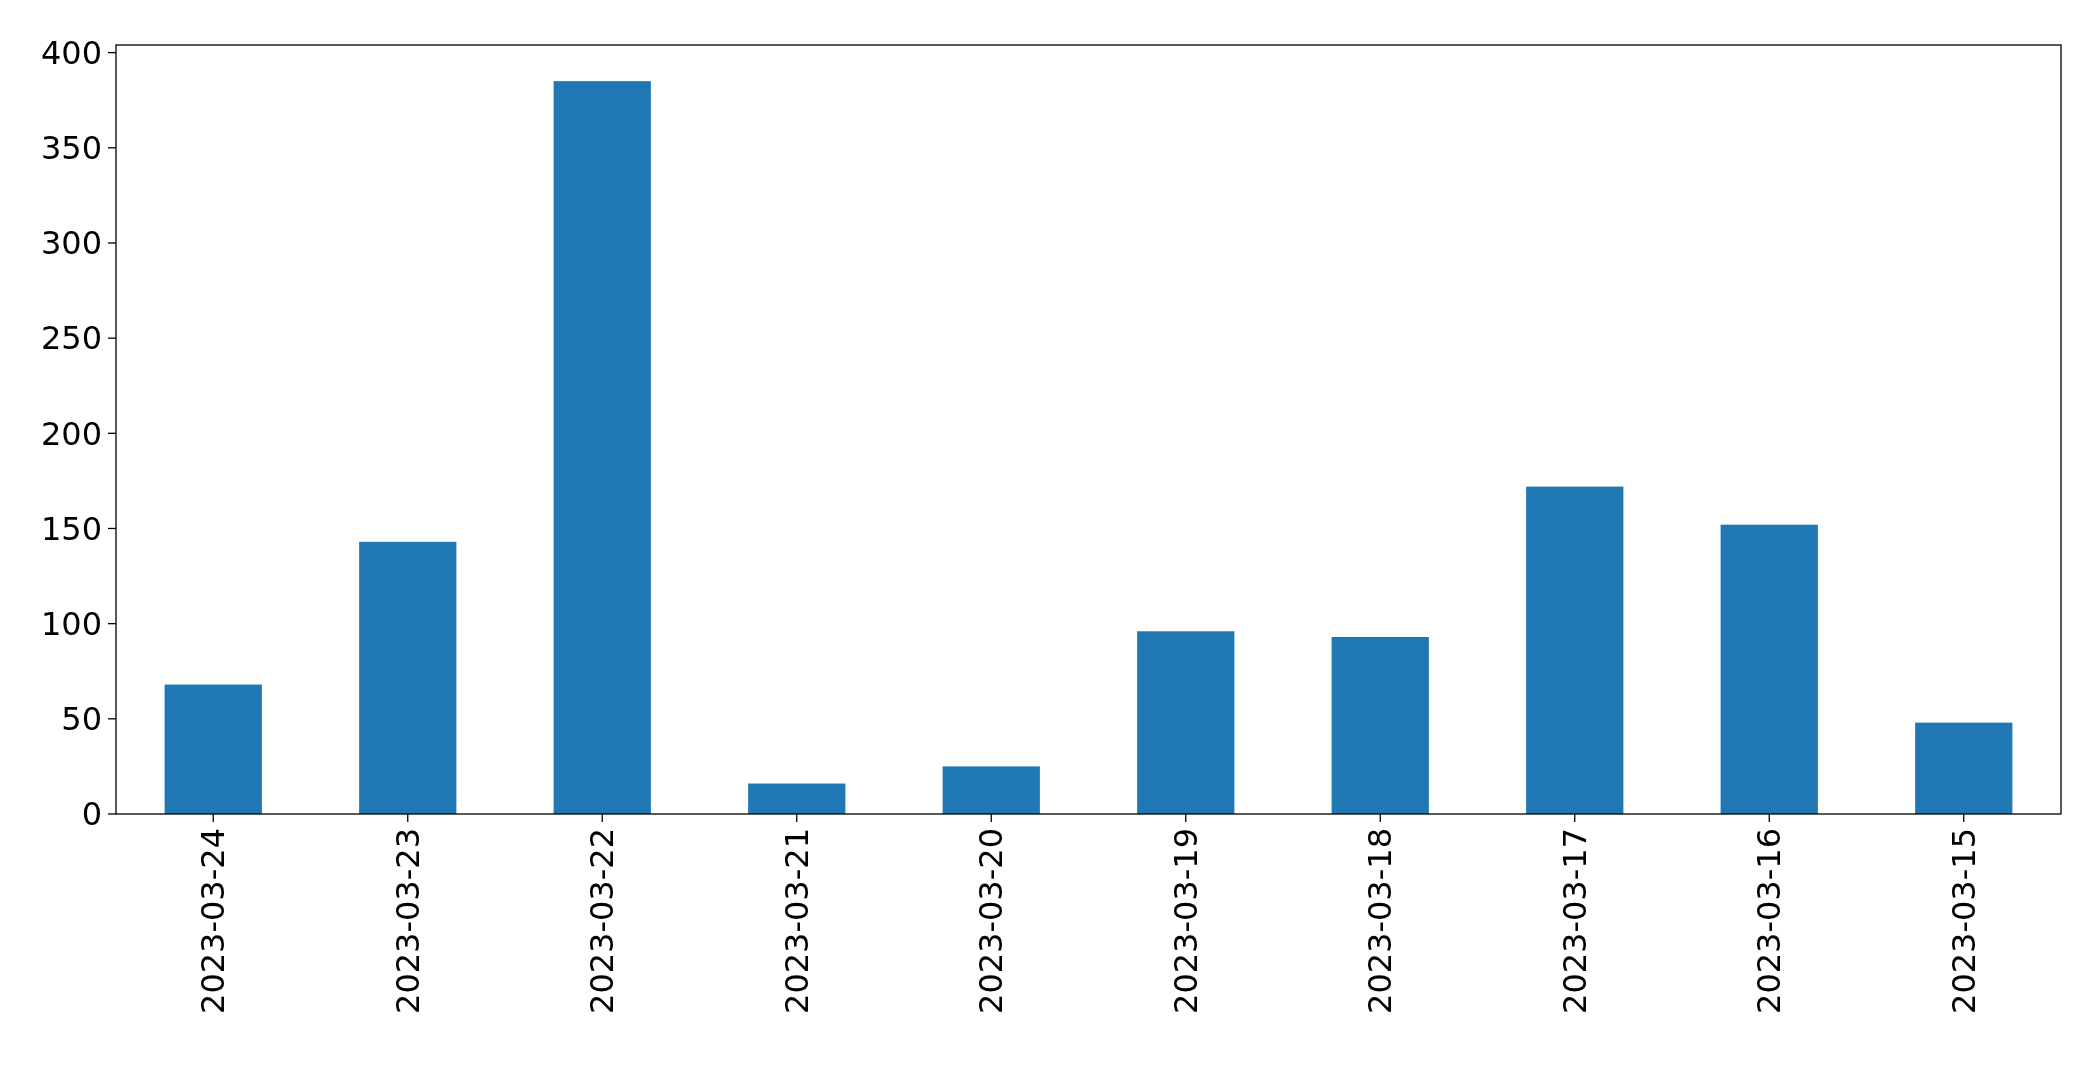 Image resolution: width=2093 pixels, height=1067 pixels. I want to click on y-tick-label: 300, so click(71, 243).